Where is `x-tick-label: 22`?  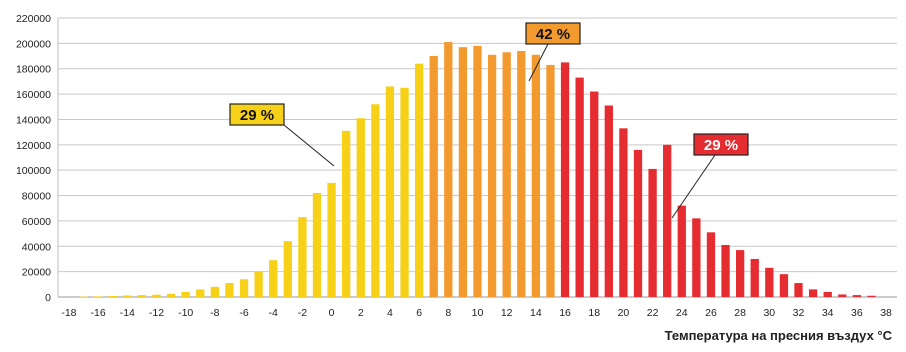 x-tick-label: 22 is located at coordinates (653, 313).